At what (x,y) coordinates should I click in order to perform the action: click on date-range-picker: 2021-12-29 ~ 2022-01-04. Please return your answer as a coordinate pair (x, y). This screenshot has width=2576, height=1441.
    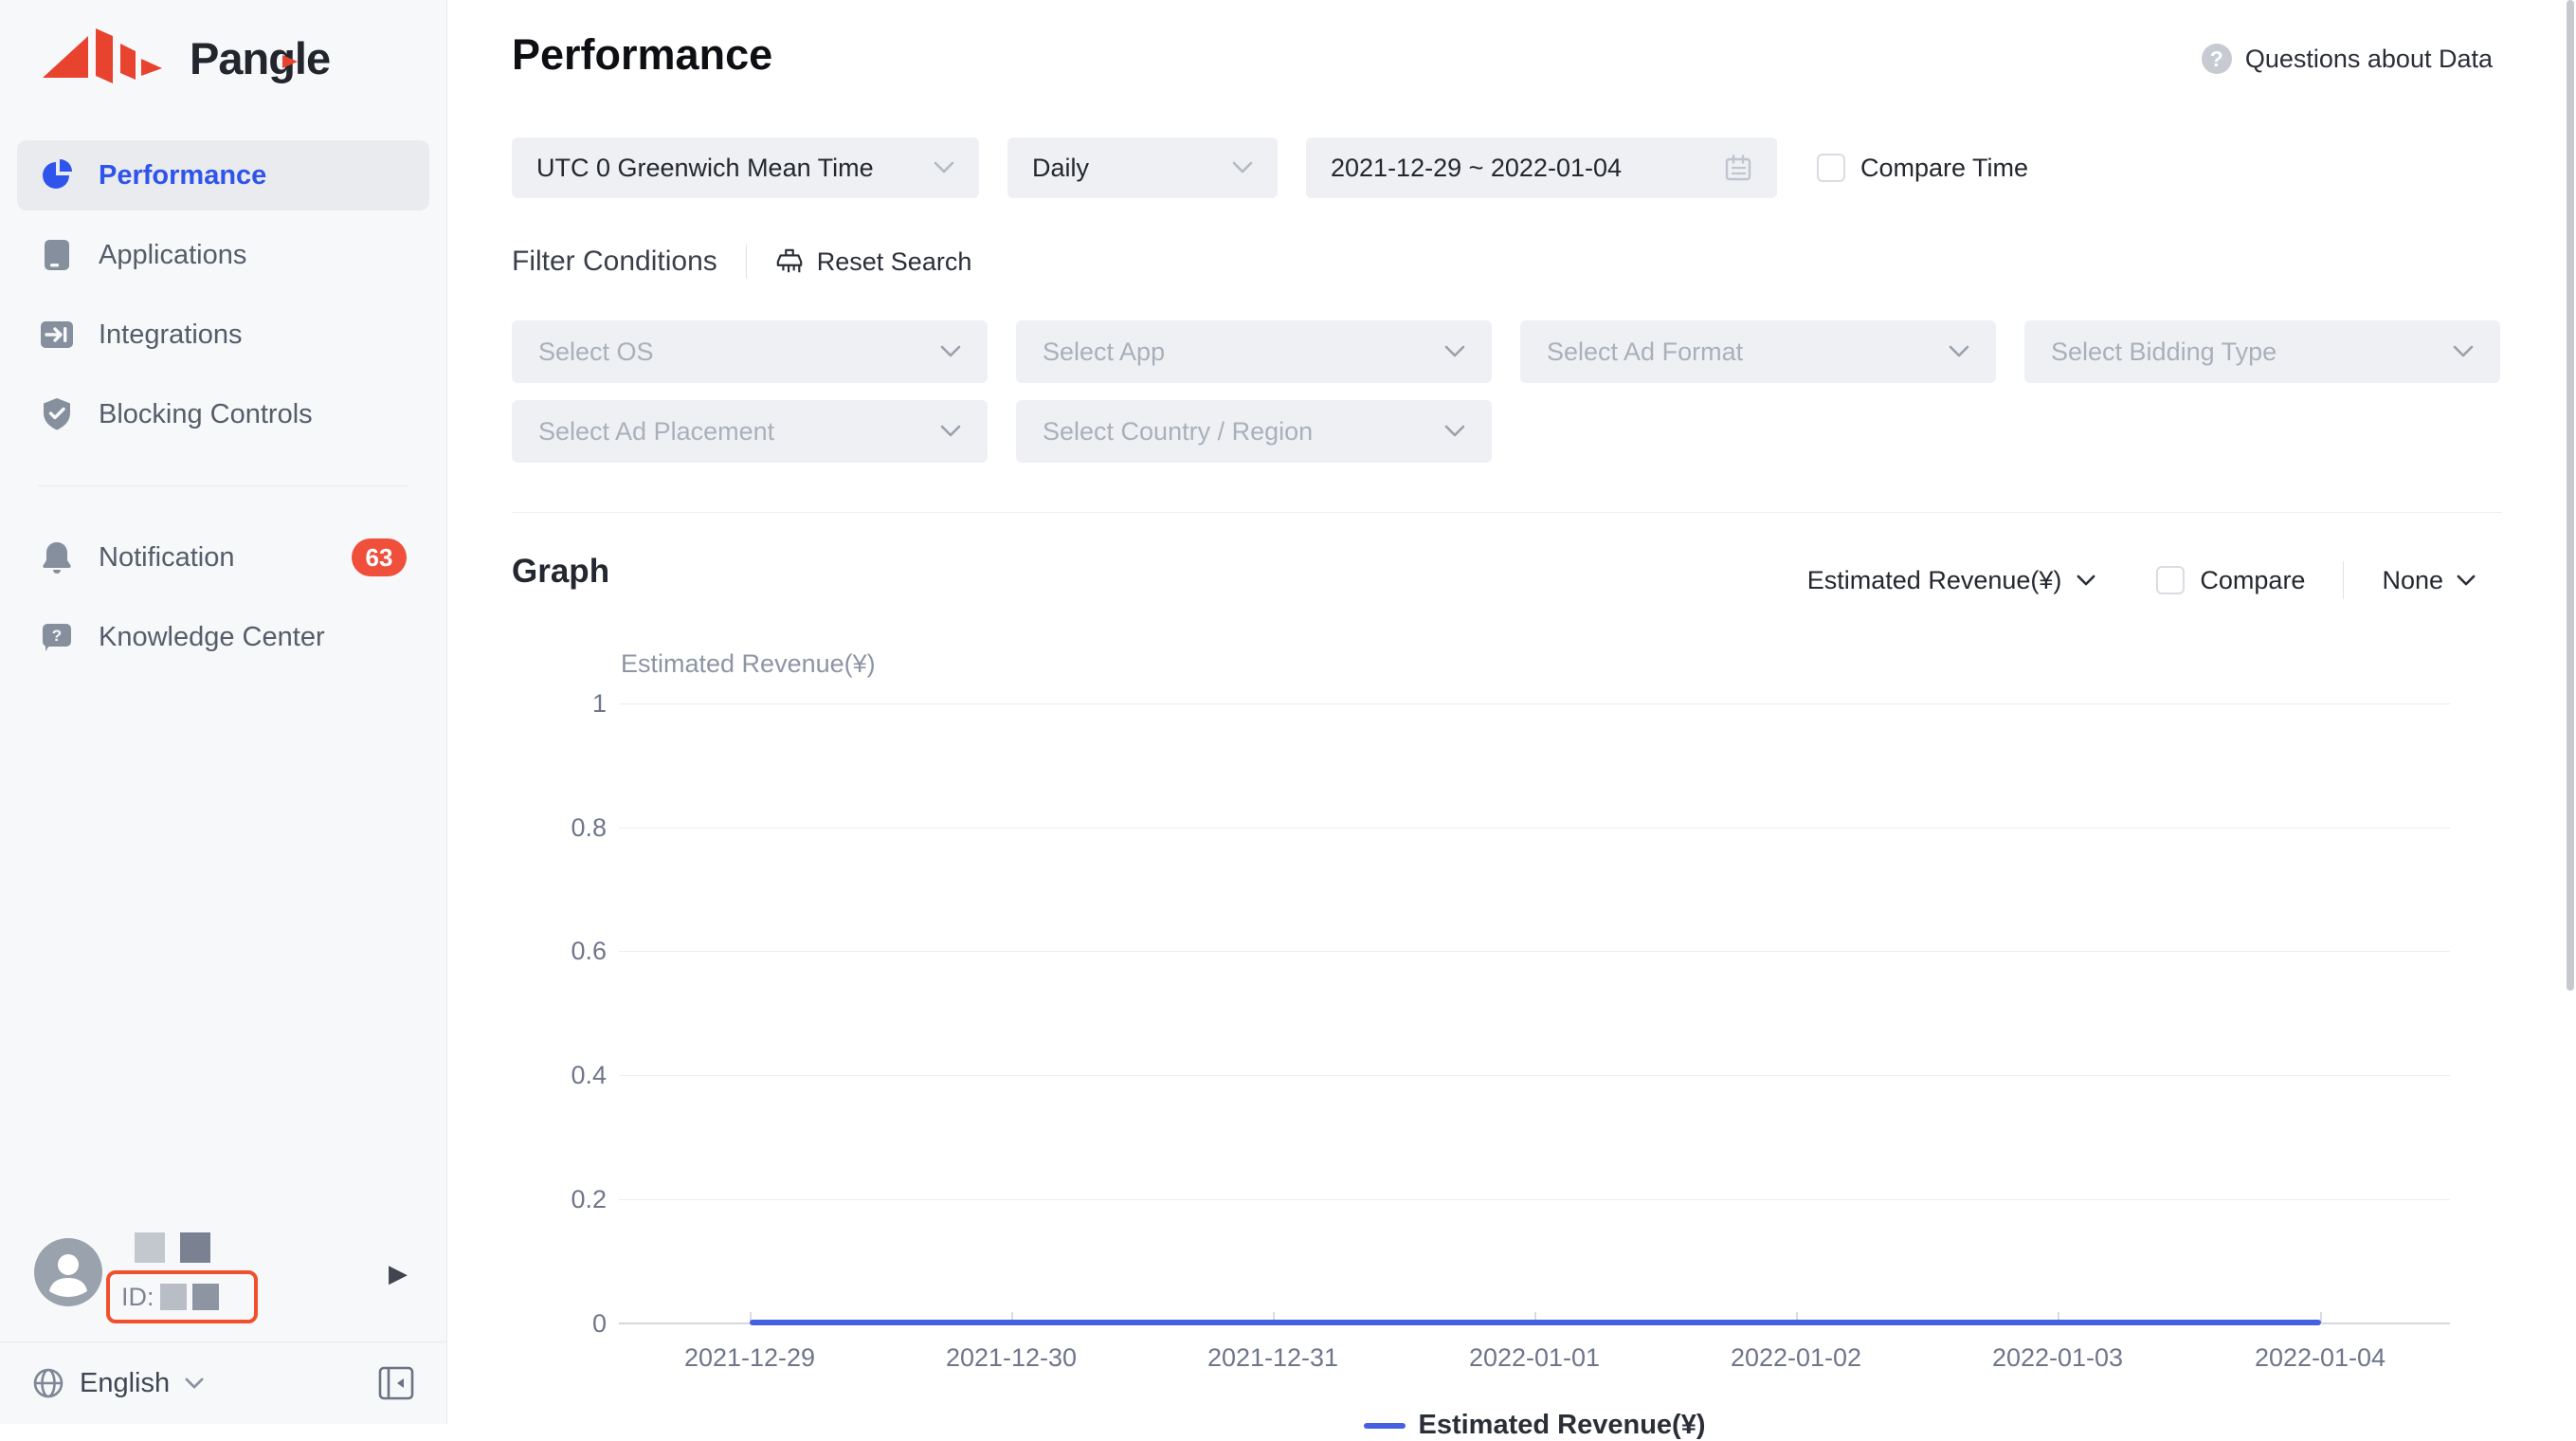
    Looking at the image, I should click on (1541, 167).